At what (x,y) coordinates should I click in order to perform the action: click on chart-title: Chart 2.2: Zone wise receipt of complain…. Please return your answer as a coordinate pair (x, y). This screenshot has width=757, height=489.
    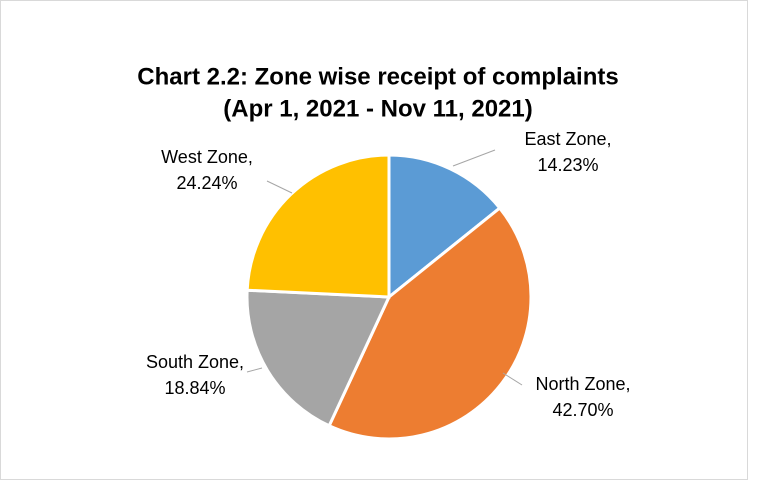
    Looking at the image, I should click on (377, 76).